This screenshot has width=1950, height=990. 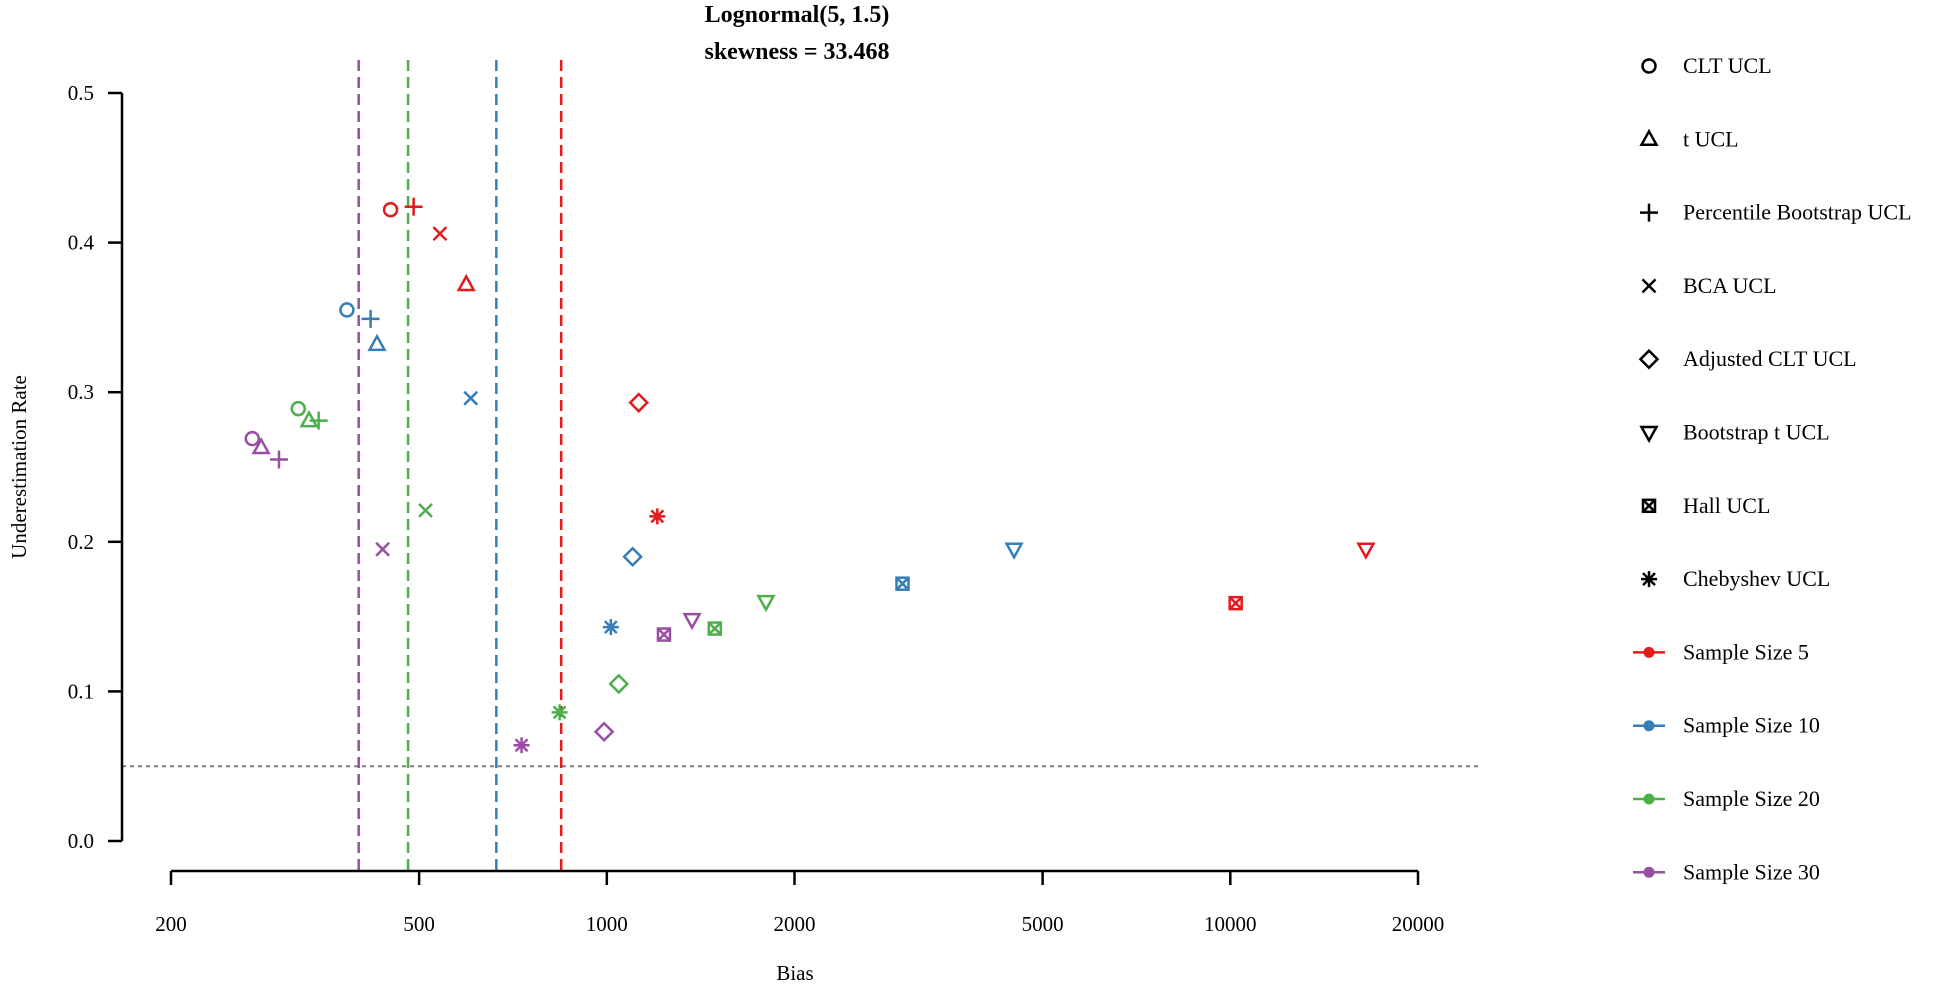 I want to click on point-sample-size-10-percentile-bootstrap-ucl, so click(x=370, y=318).